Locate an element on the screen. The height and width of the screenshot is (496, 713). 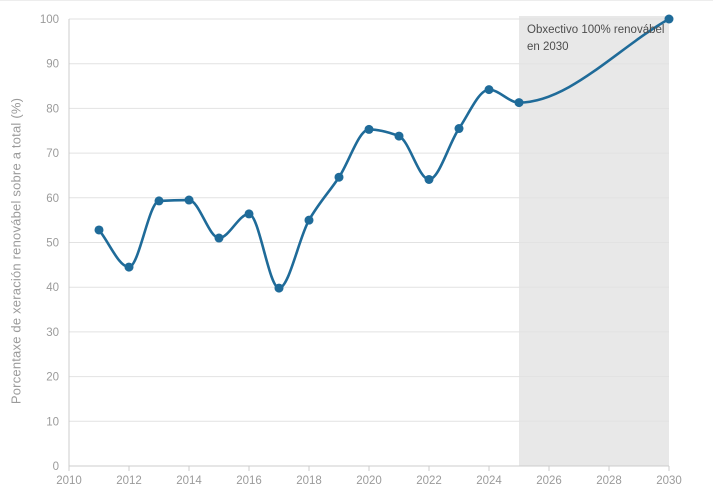
y-tick-label: 100 is located at coordinates (49, 20).